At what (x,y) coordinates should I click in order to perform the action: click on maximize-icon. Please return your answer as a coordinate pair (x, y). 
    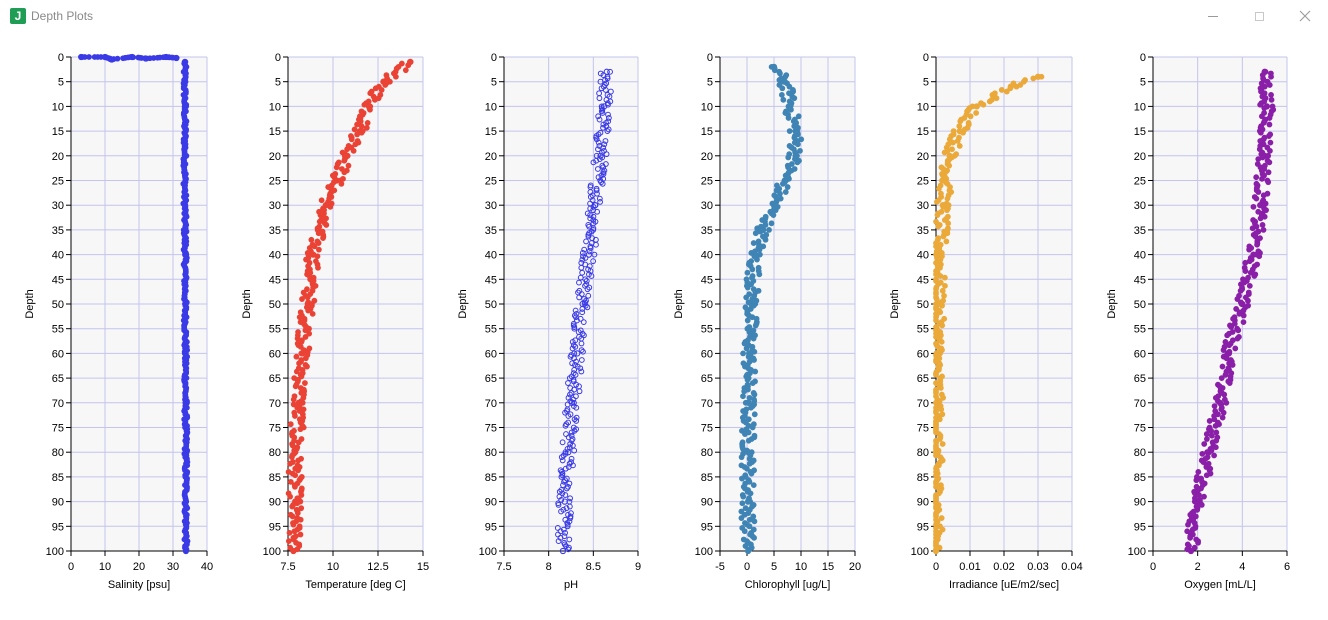
    Looking at the image, I should click on (1259, 16).